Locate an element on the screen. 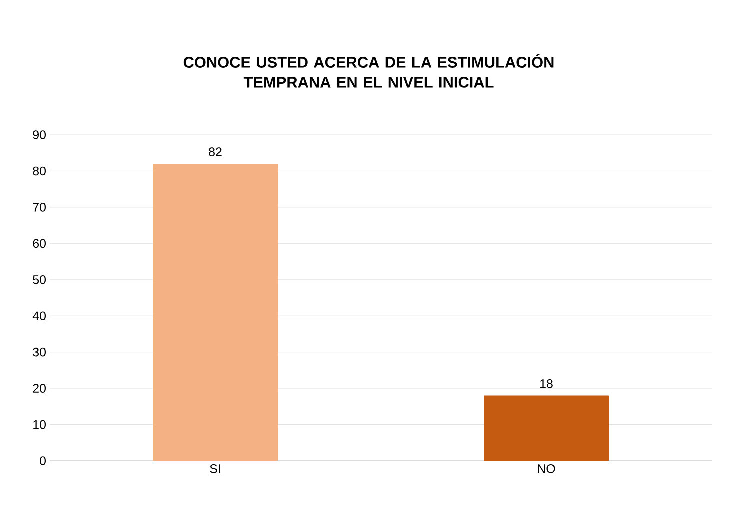  y-tick-label: 40 is located at coordinates (39, 316).